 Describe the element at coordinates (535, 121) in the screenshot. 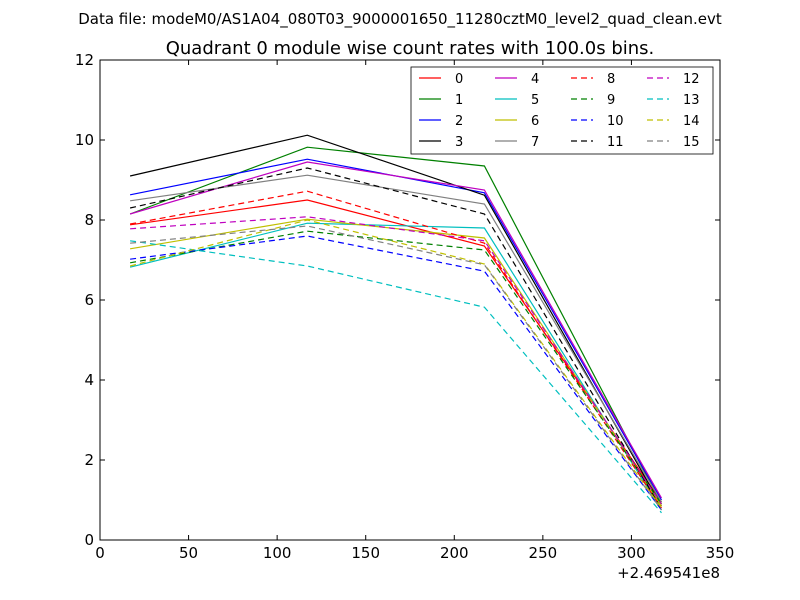

I see `legend-label-6: 6` at that location.